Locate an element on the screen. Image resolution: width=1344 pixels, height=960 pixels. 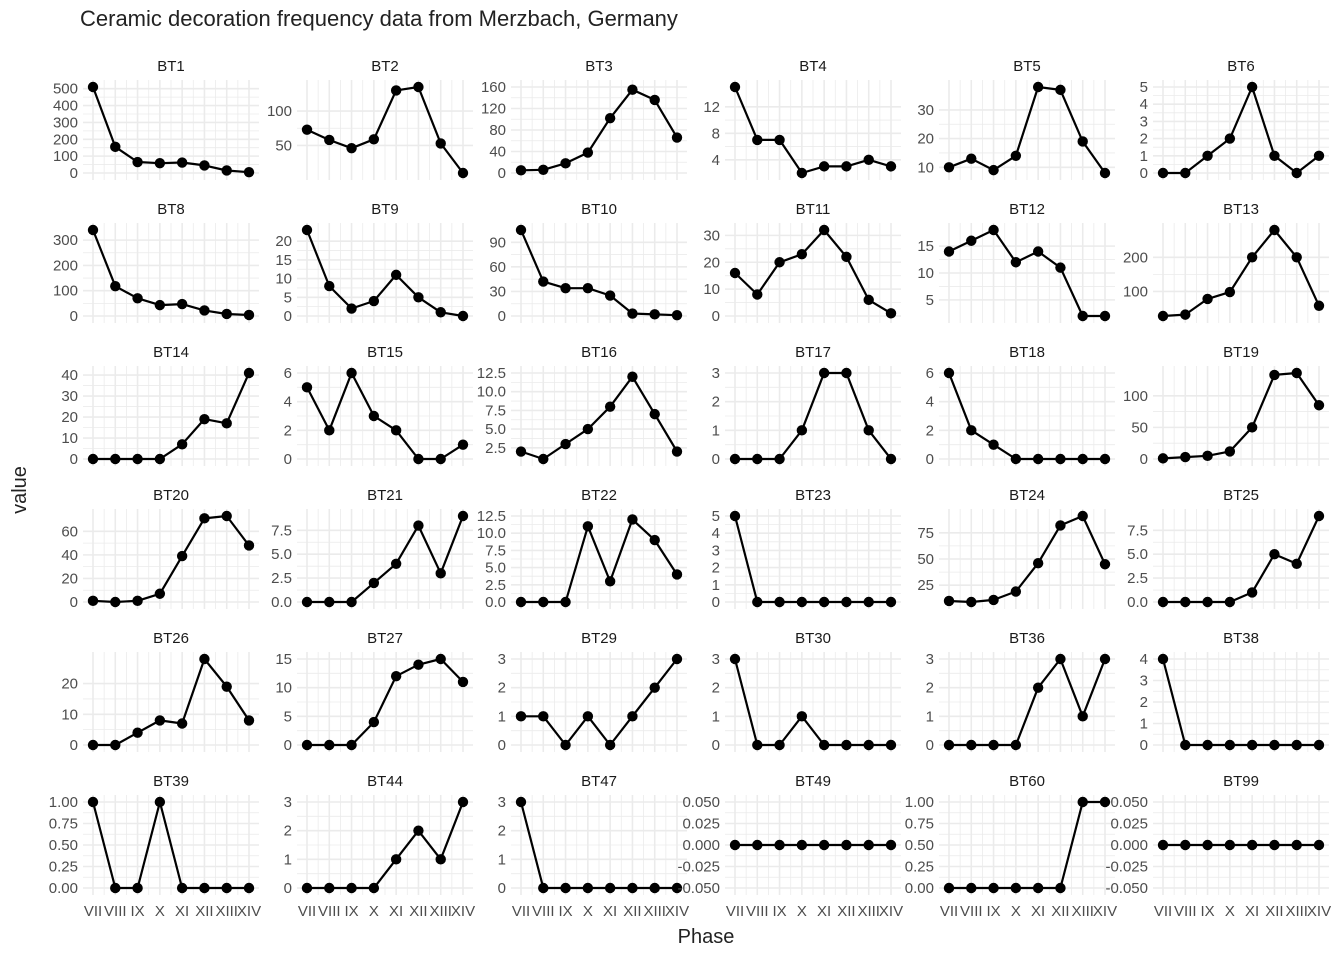
y-tick-label-bt4: 8 is located at coordinates (716, 133).